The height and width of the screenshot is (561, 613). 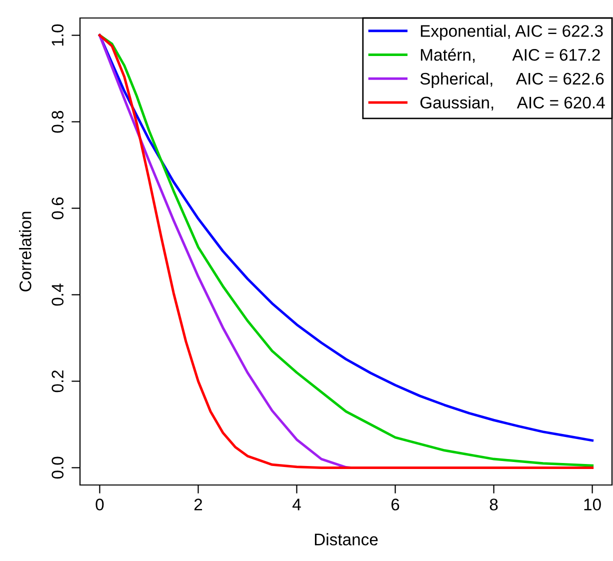 What do you see at coordinates (511, 32) in the screenshot?
I see `legend-label: Exponential, AIC = 622.3` at bounding box center [511, 32].